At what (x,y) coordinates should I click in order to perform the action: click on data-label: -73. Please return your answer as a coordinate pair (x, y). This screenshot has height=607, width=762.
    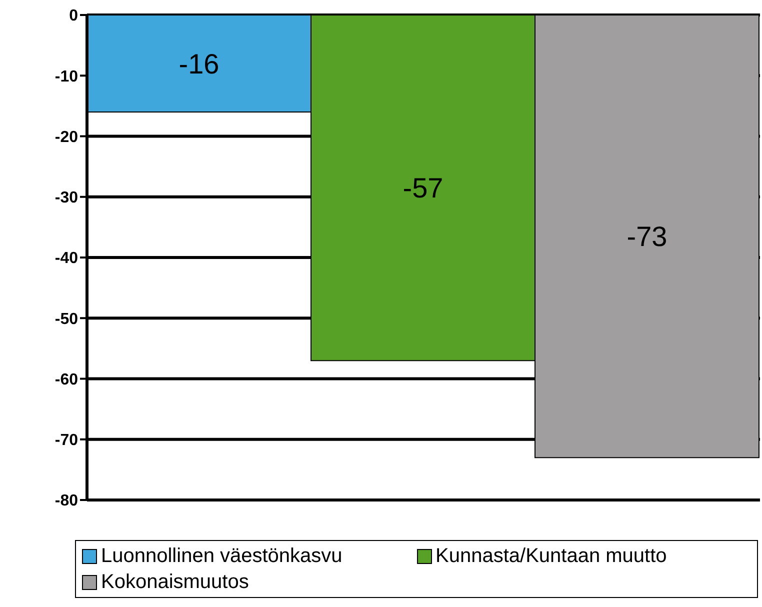
    Looking at the image, I should click on (647, 236).